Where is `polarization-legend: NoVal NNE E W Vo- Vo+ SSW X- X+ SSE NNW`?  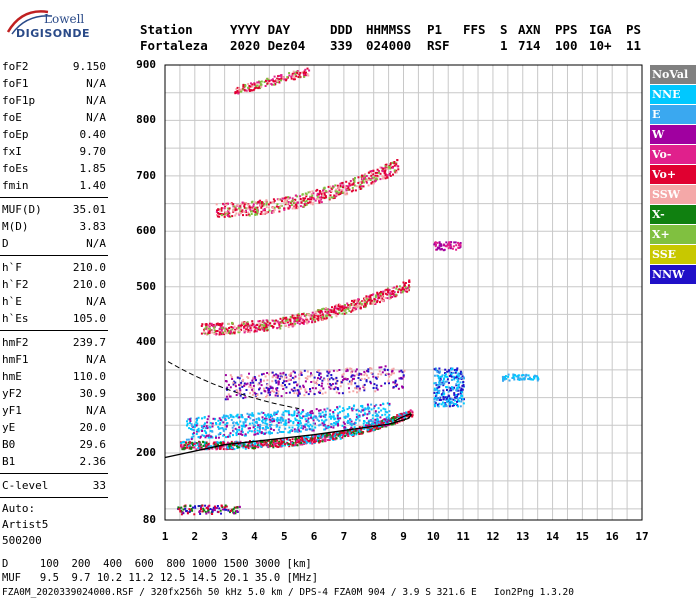 polarization-legend: NoVal NNE E W Vo- Vo+ SSW X- X+ SSE NNW is located at coordinates (673, 175).